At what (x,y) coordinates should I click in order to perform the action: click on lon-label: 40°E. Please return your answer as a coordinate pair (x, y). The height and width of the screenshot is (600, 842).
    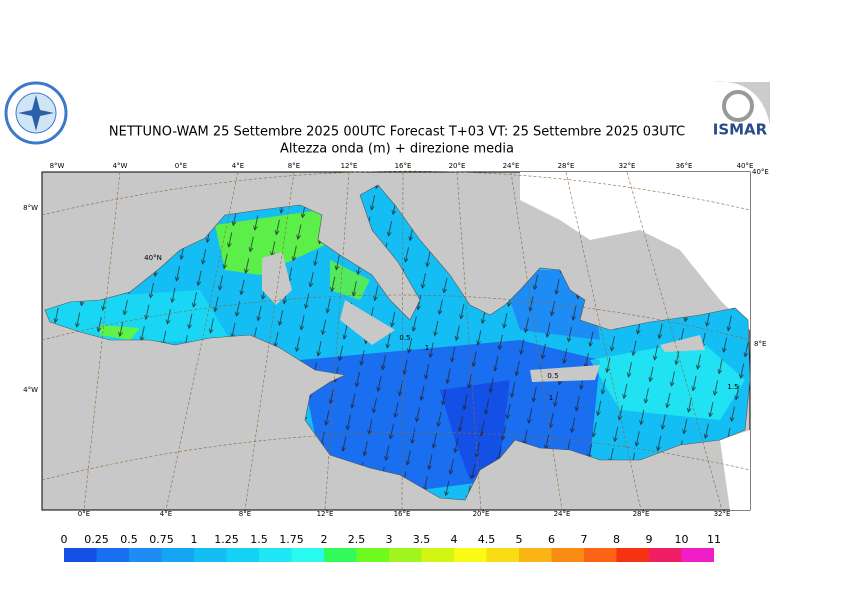
    Looking at the image, I should click on (745, 166).